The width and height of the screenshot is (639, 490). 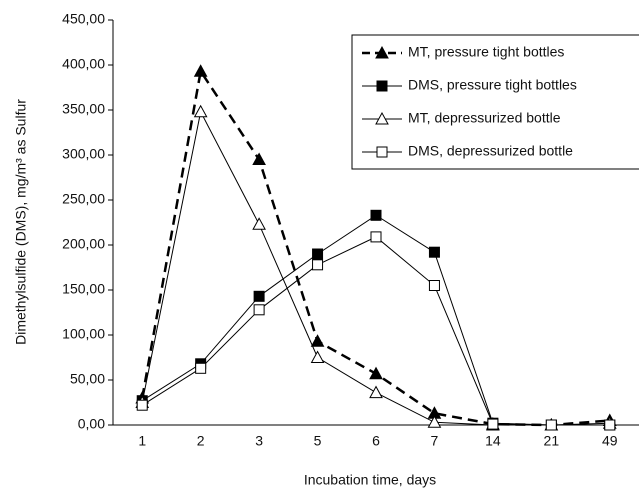 What do you see at coordinates (83, 19) in the screenshot?
I see `y-tick-label: 450,00` at bounding box center [83, 19].